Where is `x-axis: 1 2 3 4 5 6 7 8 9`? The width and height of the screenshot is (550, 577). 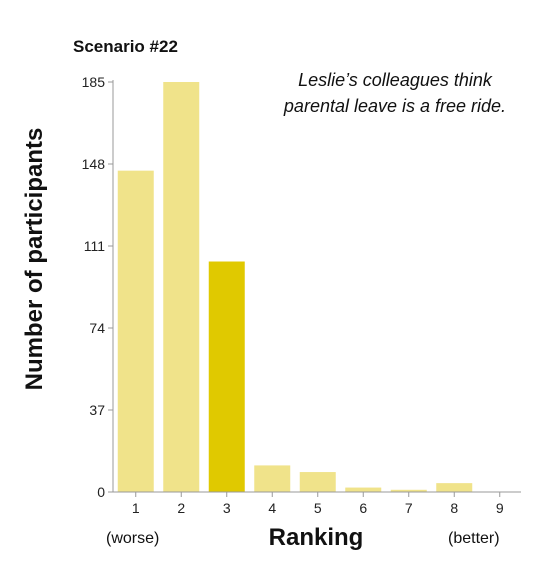 x-axis: 1 2 3 4 5 6 7 8 9 is located at coordinates (317, 503).